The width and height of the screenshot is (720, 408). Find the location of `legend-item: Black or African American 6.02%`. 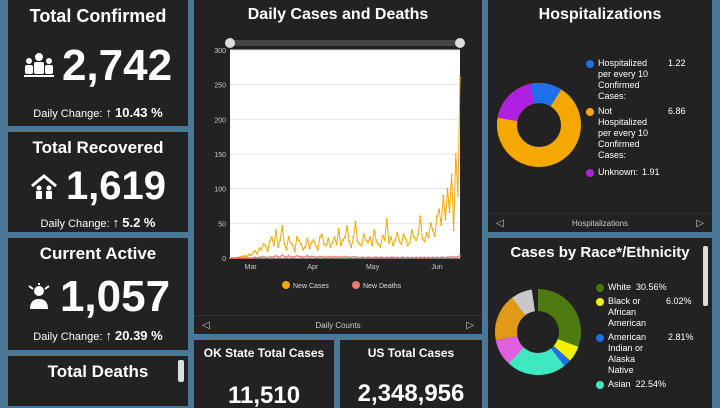

legend-item: Black or African American 6.02% is located at coordinates (649, 312).